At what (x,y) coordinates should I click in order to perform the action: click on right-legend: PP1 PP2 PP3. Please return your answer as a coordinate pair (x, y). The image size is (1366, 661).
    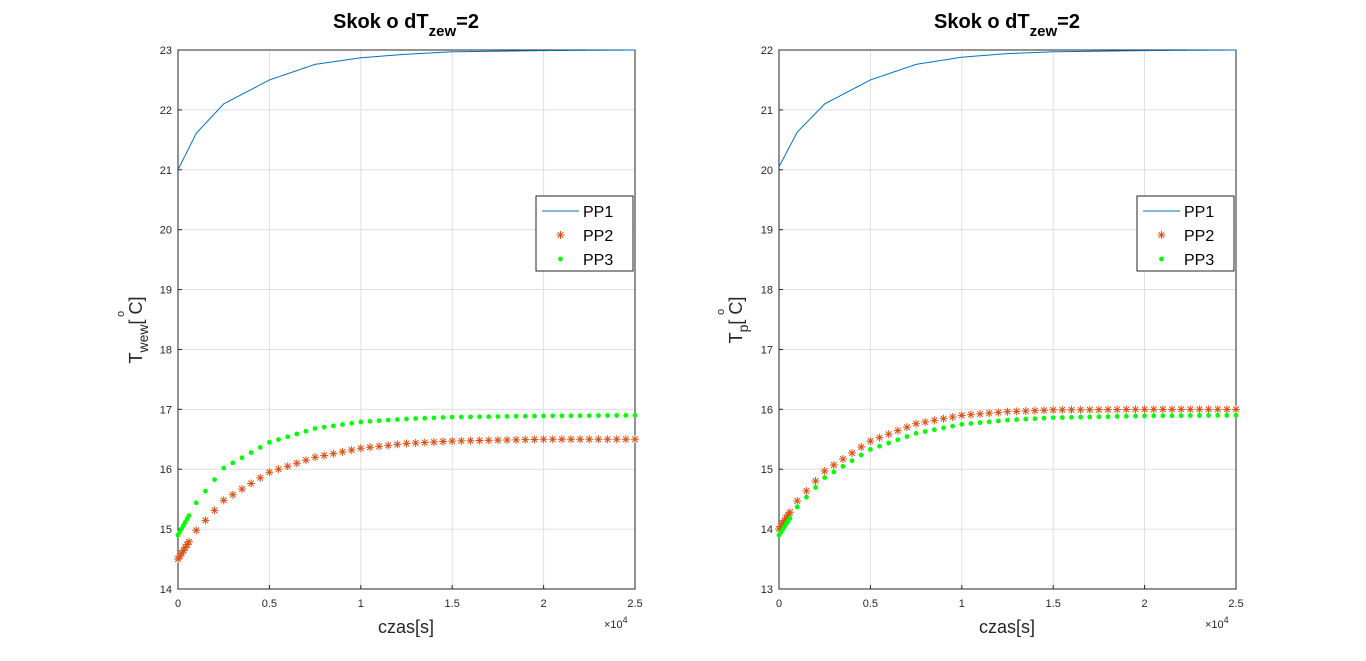
    Looking at the image, I should click on (1185, 233).